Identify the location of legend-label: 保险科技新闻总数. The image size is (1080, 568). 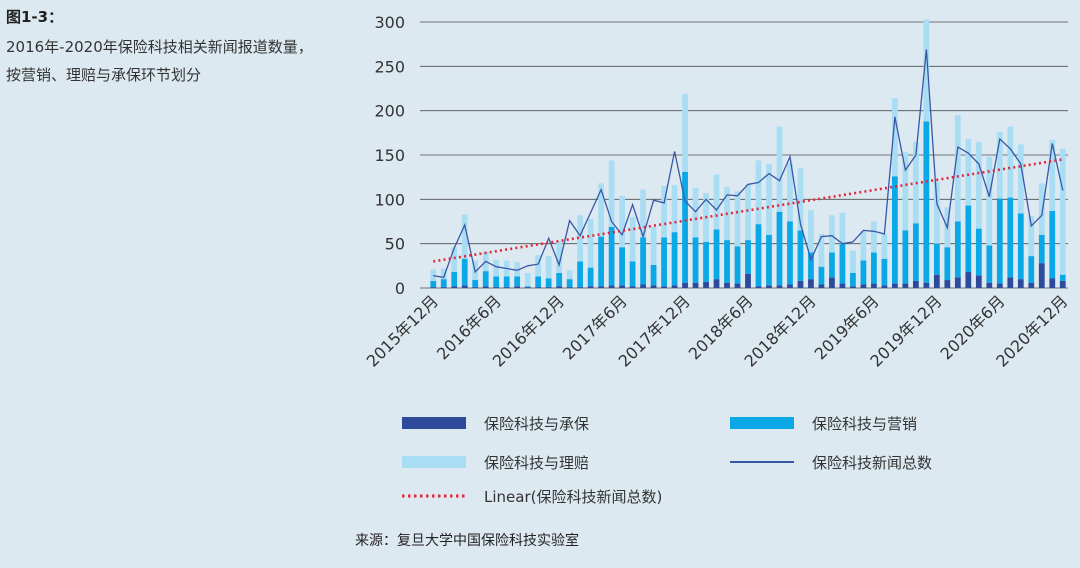
(872, 463).